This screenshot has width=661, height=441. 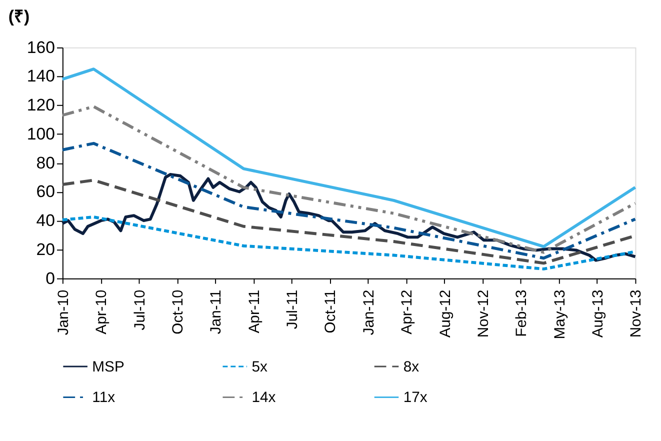 What do you see at coordinates (560, 315) in the screenshot?
I see `x-tick-label: May-13` at bounding box center [560, 315].